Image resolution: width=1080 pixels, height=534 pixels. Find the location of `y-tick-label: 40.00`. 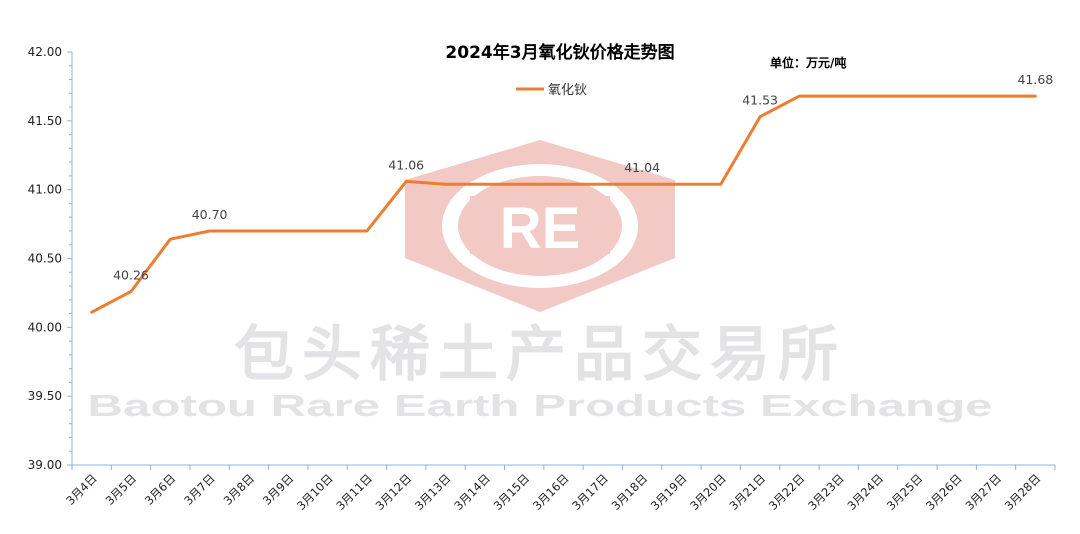

y-tick-label: 40.00 is located at coordinates (45, 327).